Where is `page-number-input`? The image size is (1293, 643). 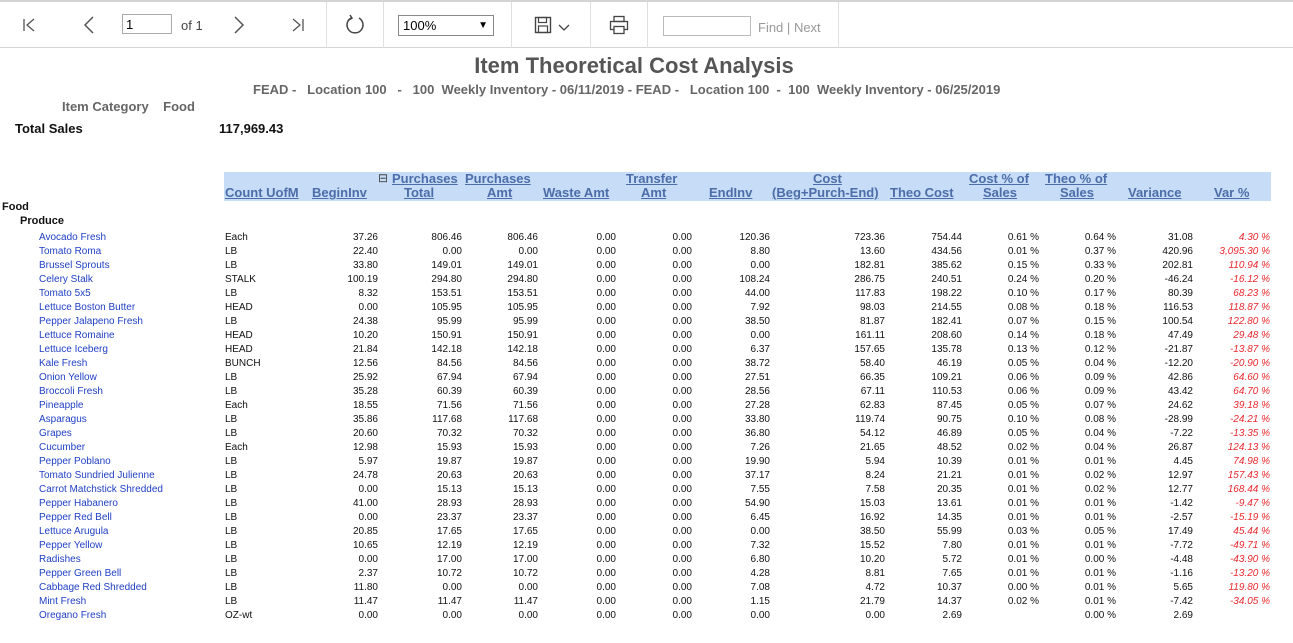 page-number-input is located at coordinates (147, 24).